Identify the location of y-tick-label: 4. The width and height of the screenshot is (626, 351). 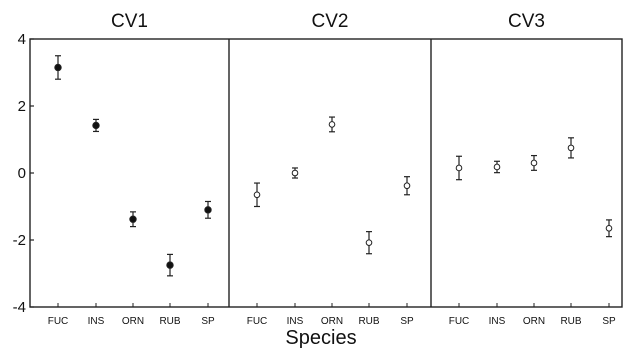
(22, 39).